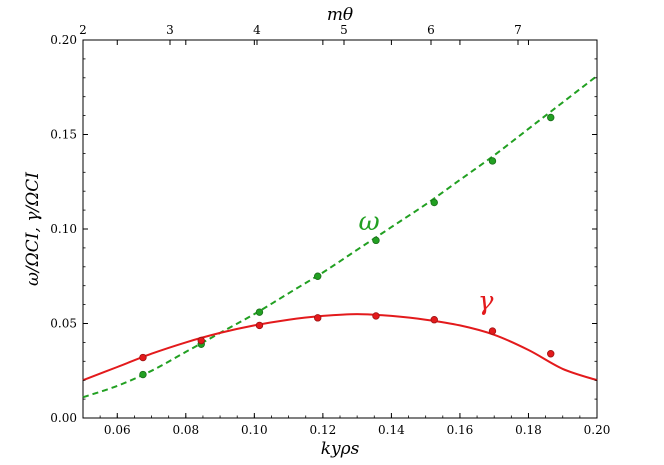  What do you see at coordinates (391, 430) in the screenshot?
I see `x-tick-label: 0.14` at bounding box center [391, 430].